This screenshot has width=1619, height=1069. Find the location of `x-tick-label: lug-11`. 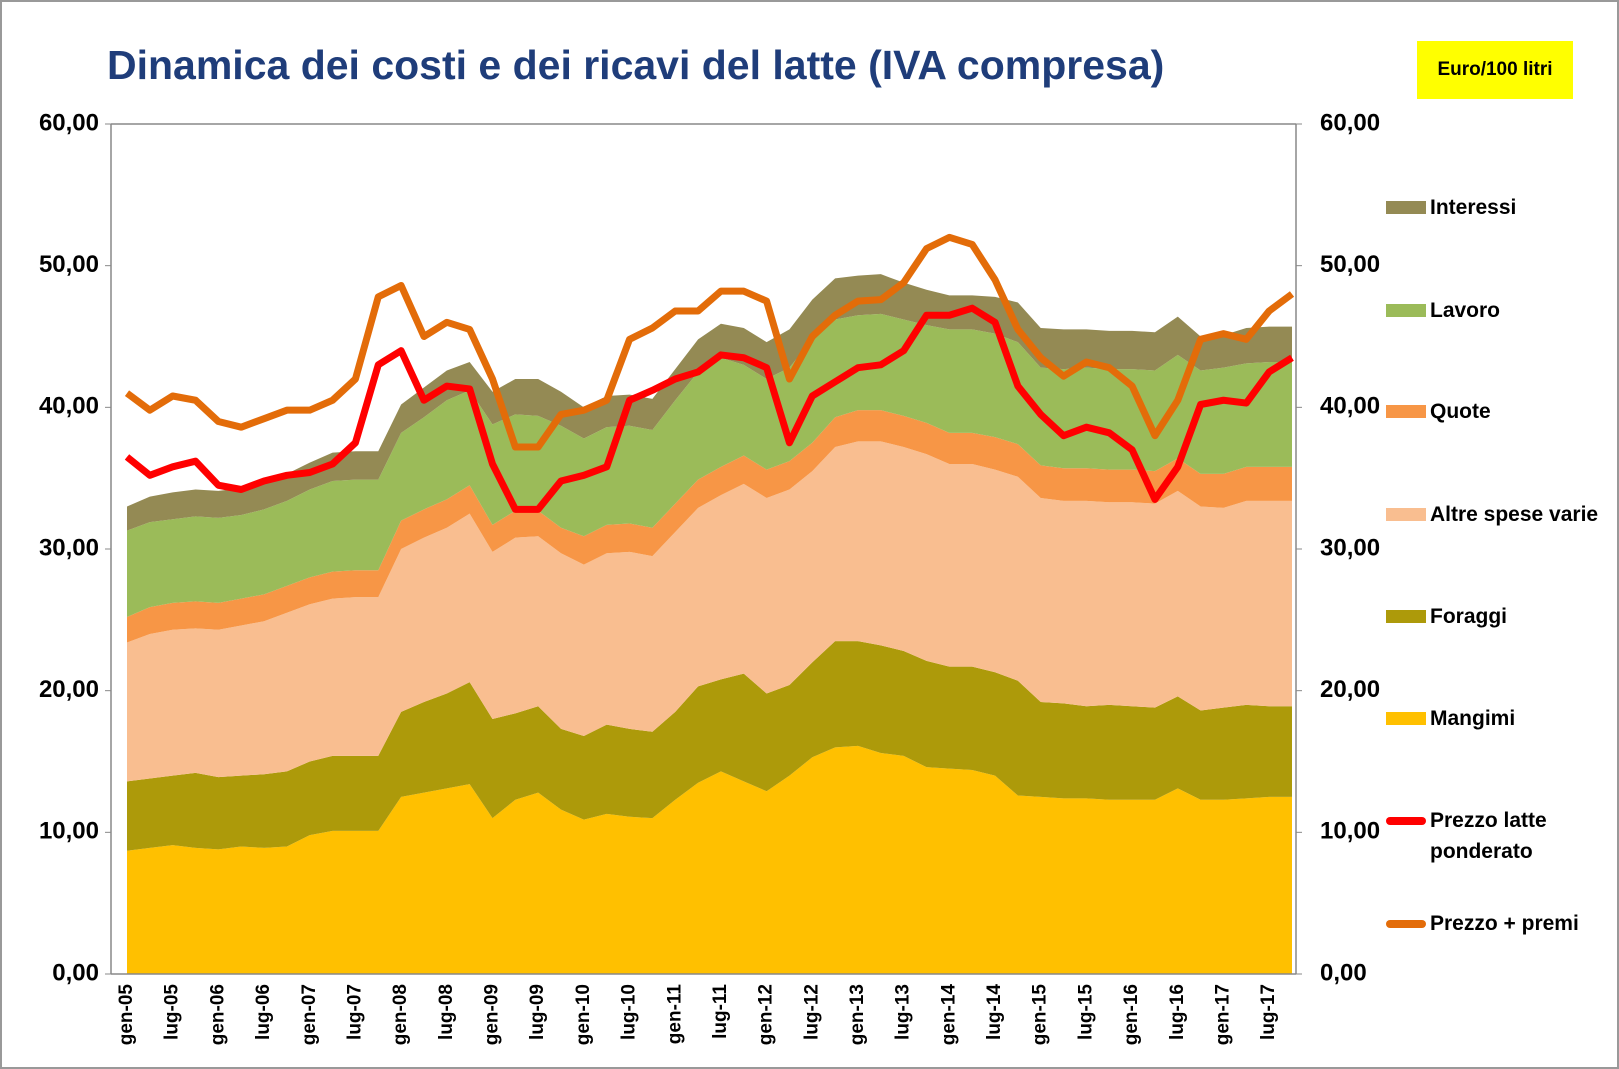

x-tick-label: lug-11 is located at coordinates (720, 1011).